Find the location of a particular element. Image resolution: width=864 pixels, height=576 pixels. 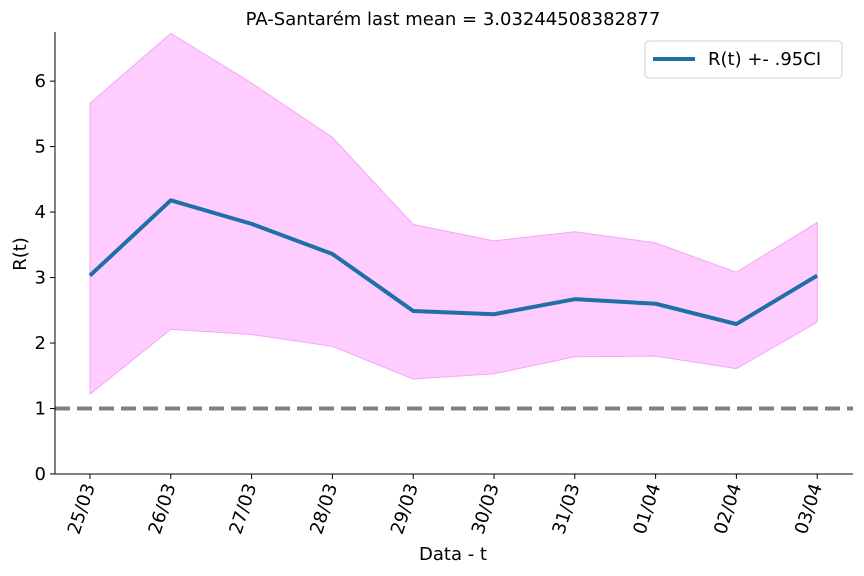

y-axis-label: R(t) is located at coordinates (20, 254).